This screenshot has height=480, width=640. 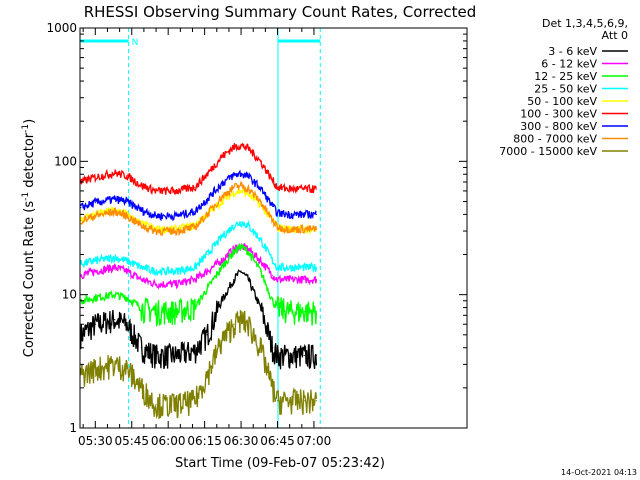 I want to click on x-tick-label: 06:15, so click(x=204, y=441).